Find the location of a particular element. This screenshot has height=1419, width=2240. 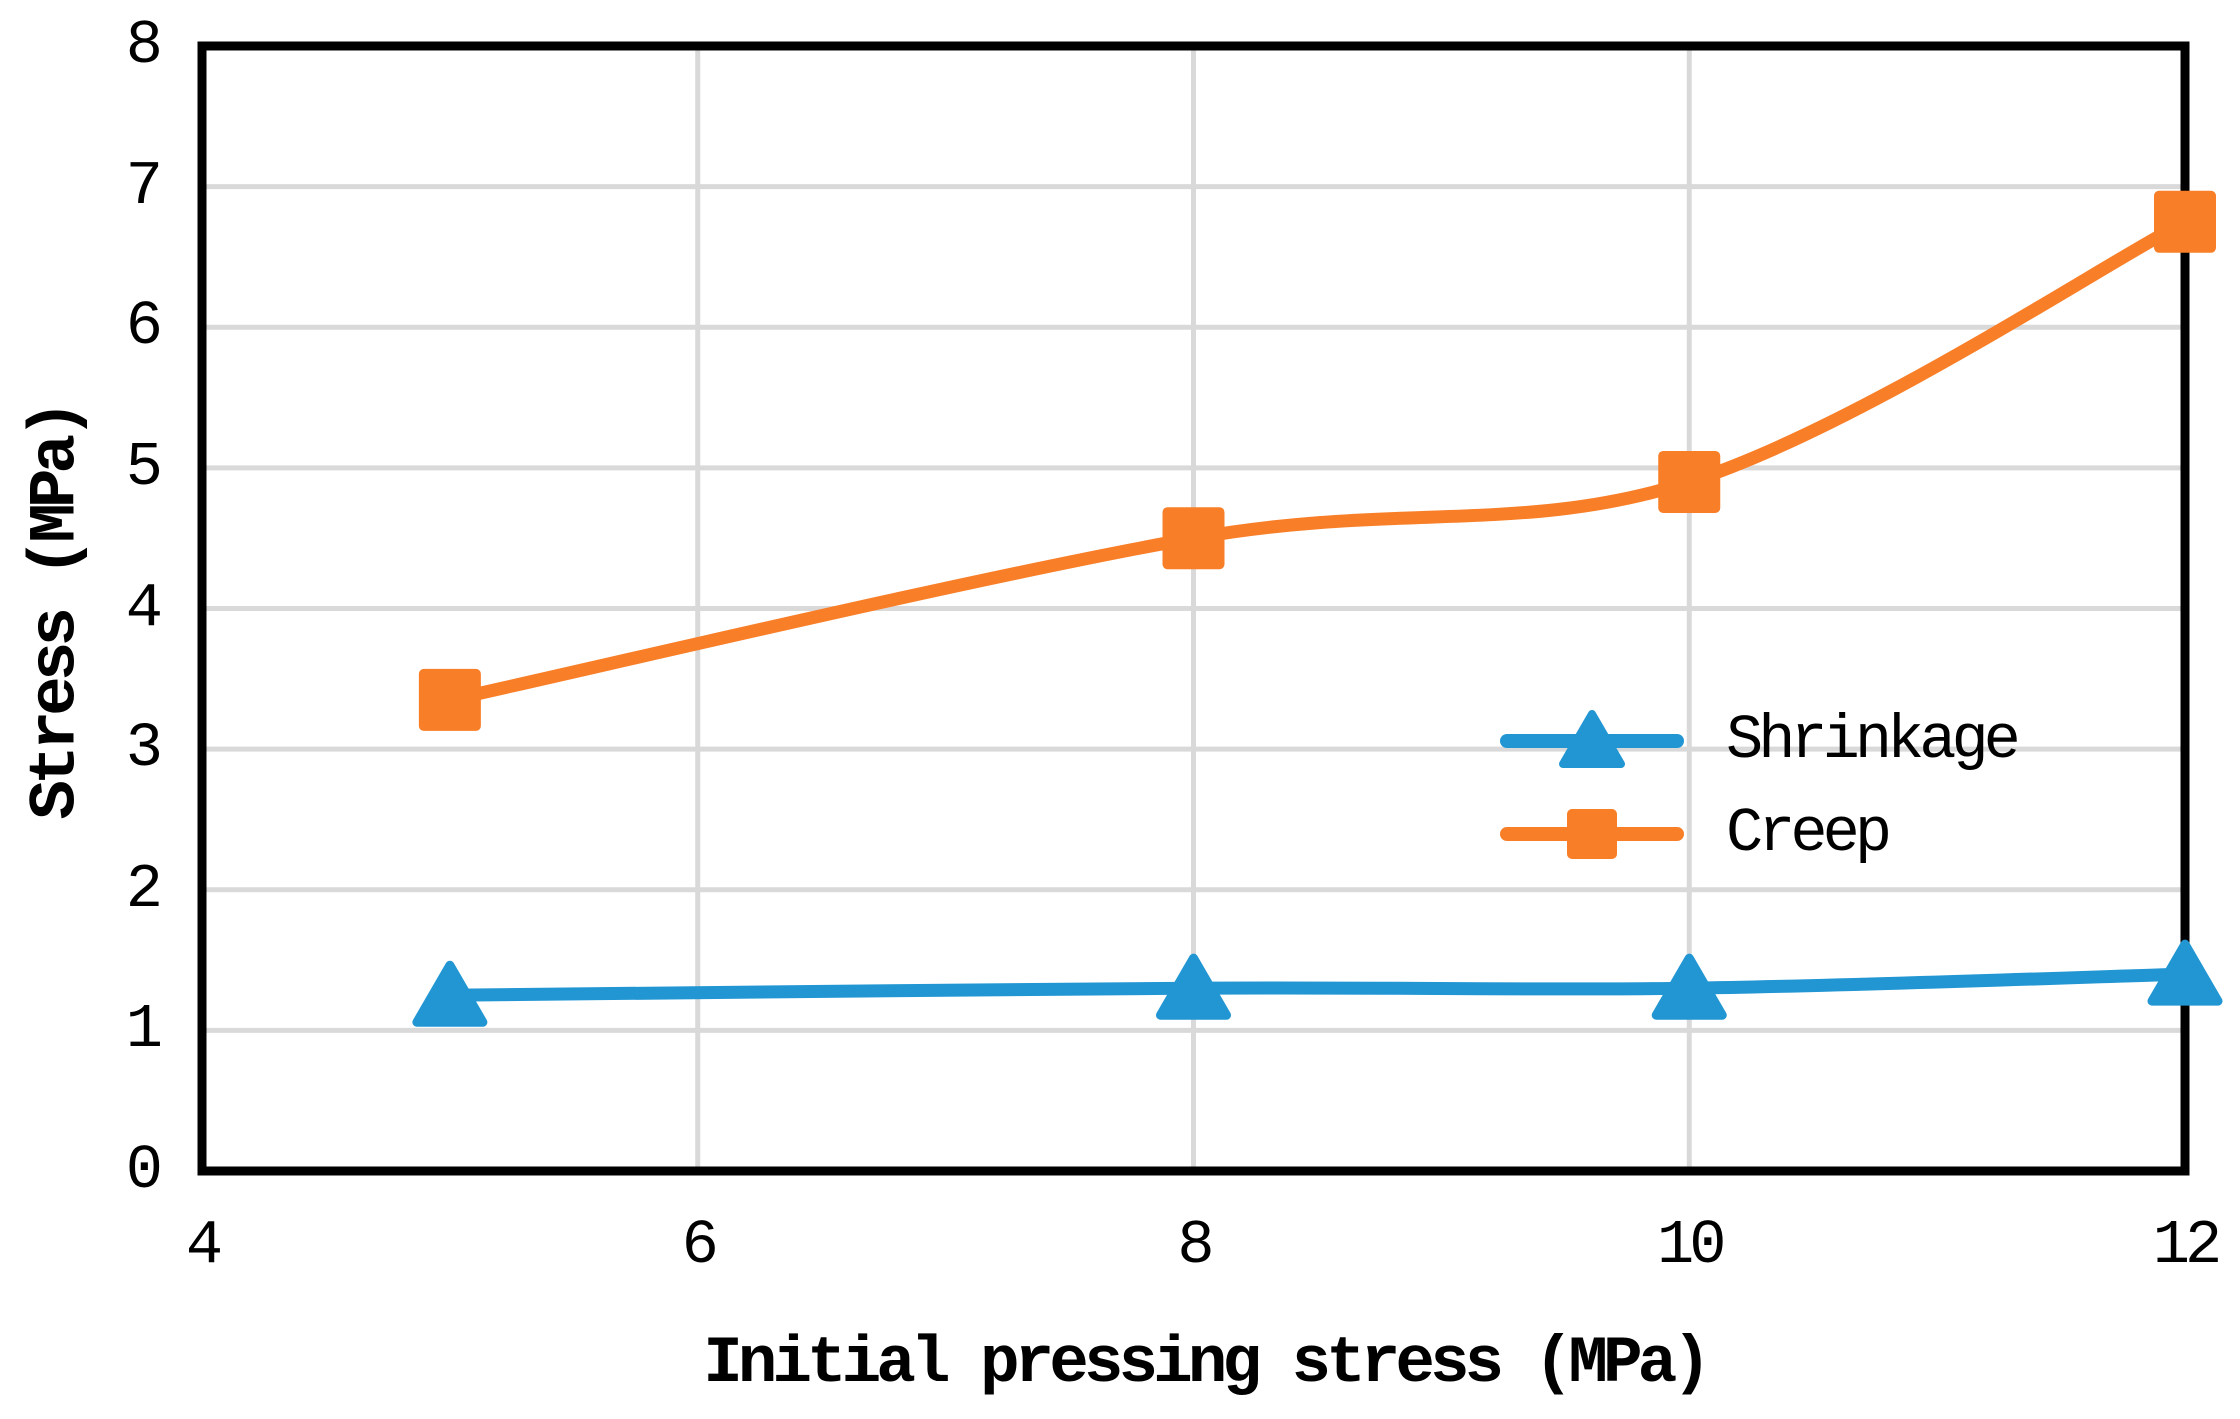

legend: Shrinkage Creep is located at coordinates (1760, 787).